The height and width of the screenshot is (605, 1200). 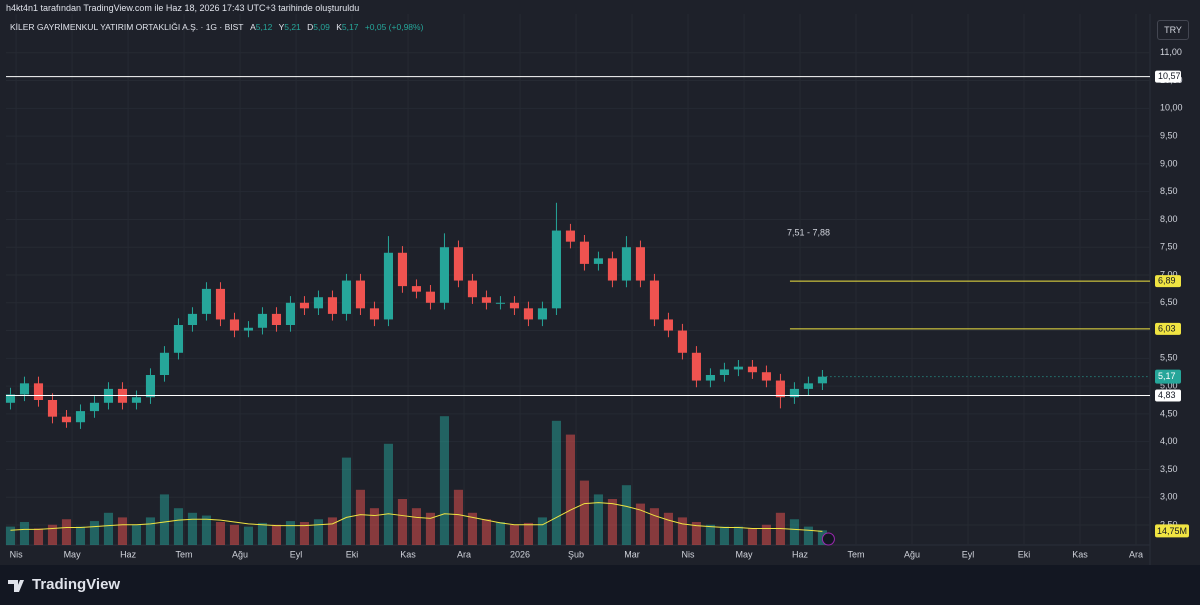 What do you see at coordinates (1169, 358) in the screenshot?
I see `y-tick-label: 5,50` at bounding box center [1169, 358].